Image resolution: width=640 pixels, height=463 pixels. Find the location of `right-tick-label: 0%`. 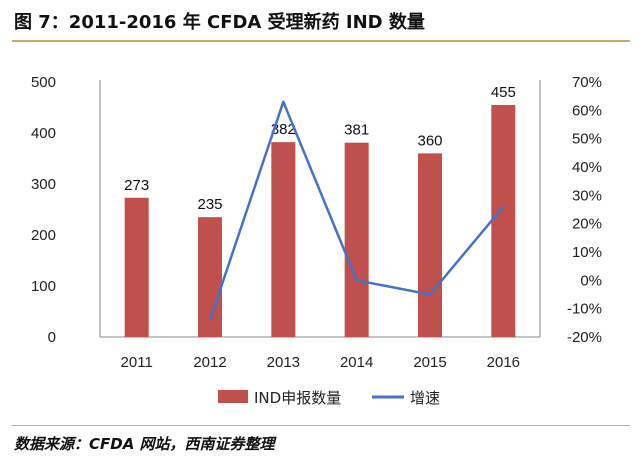

right-tick-label: 0% is located at coordinates (591, 280).